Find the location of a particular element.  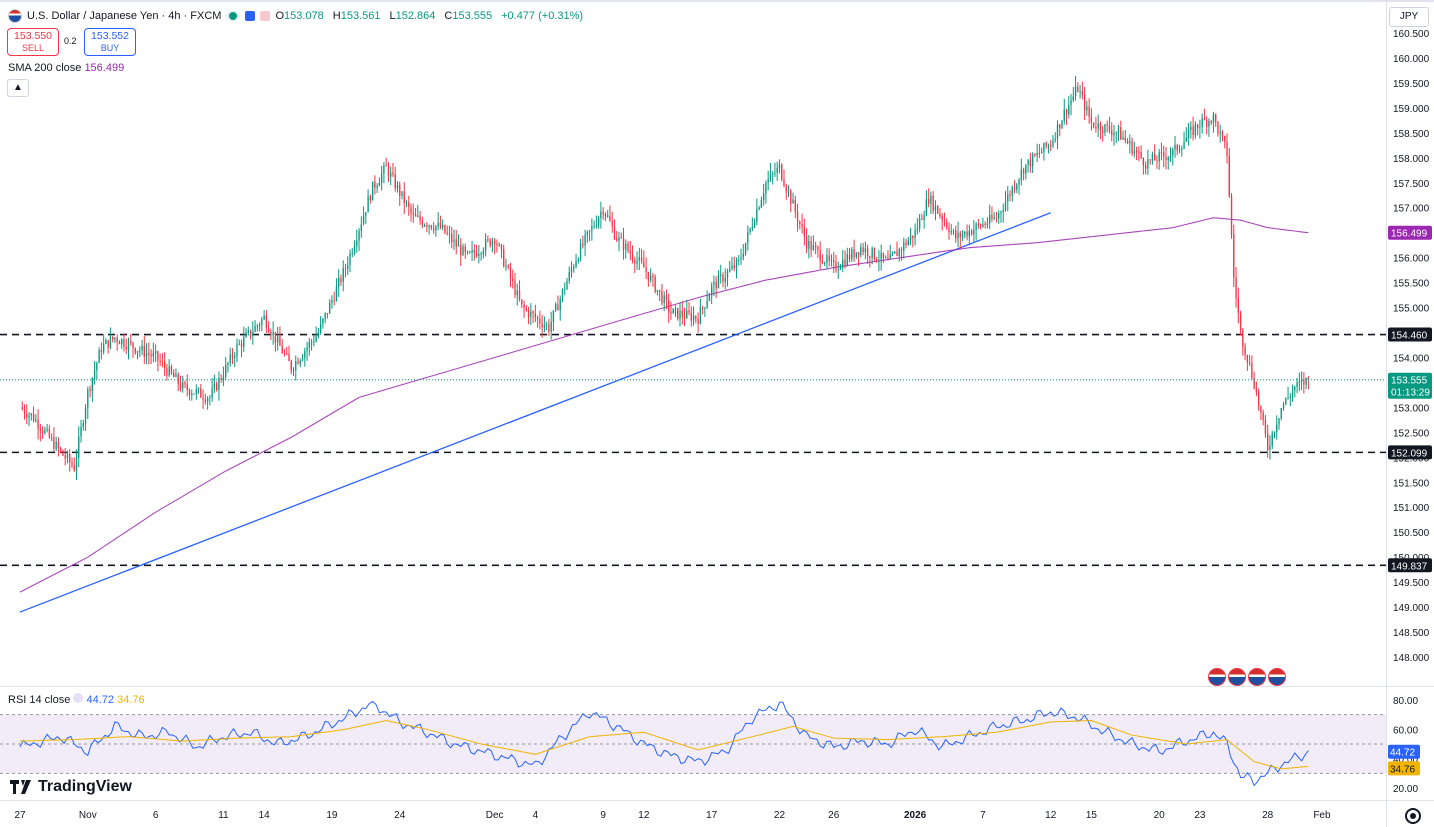

price-tick-label: 157.000 is located at coordinates (1411, 209).